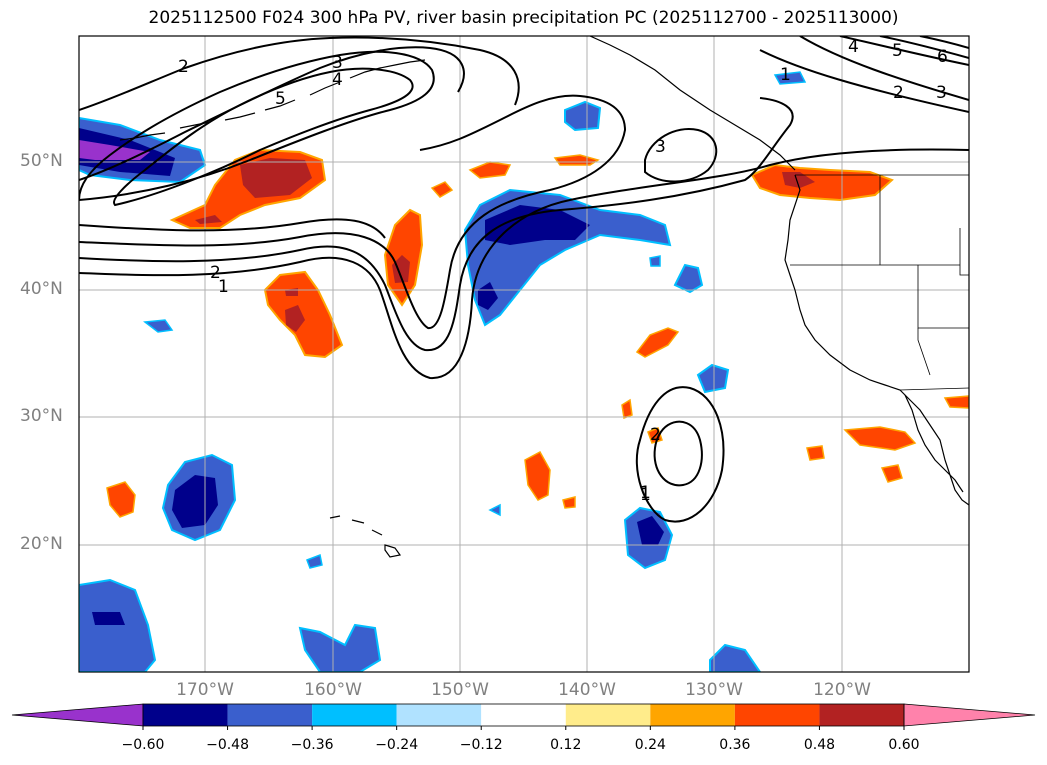  Describe the element at coordinates (143, 745) in the screenshot. I see `colorbar-tick-label: −0.60` at that location.